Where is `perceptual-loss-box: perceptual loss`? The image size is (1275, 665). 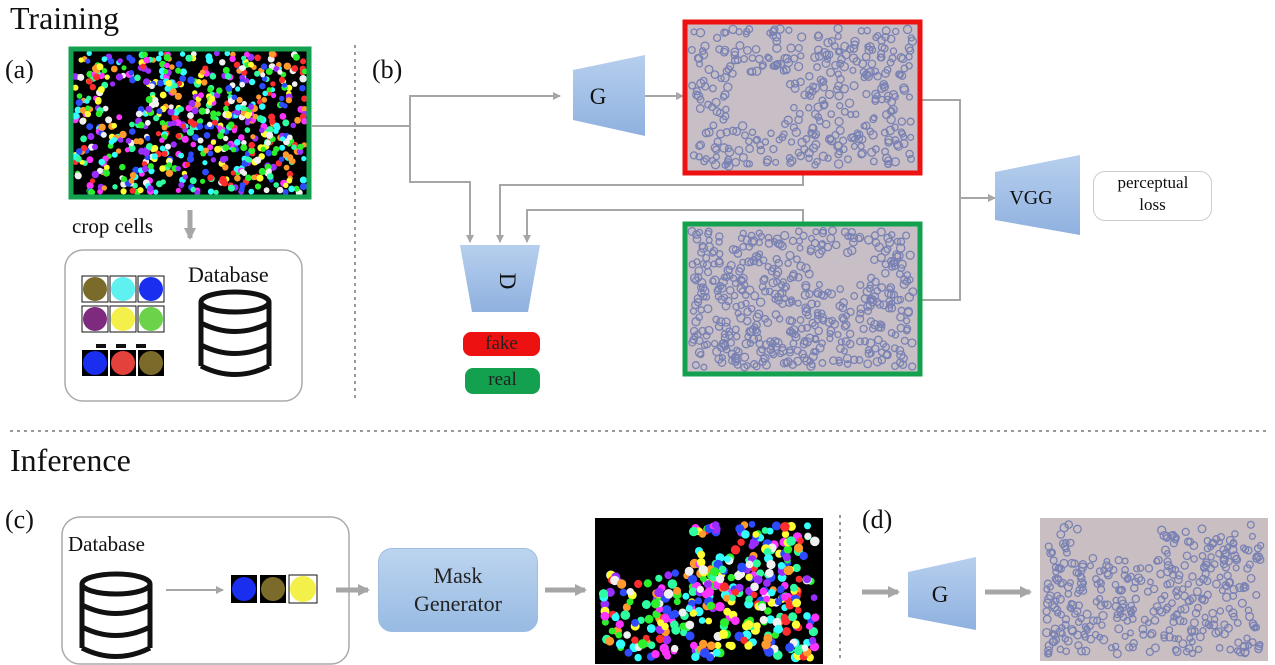
perceptual-loss-box: perceptual loss is located at coordinates (1152, 196).